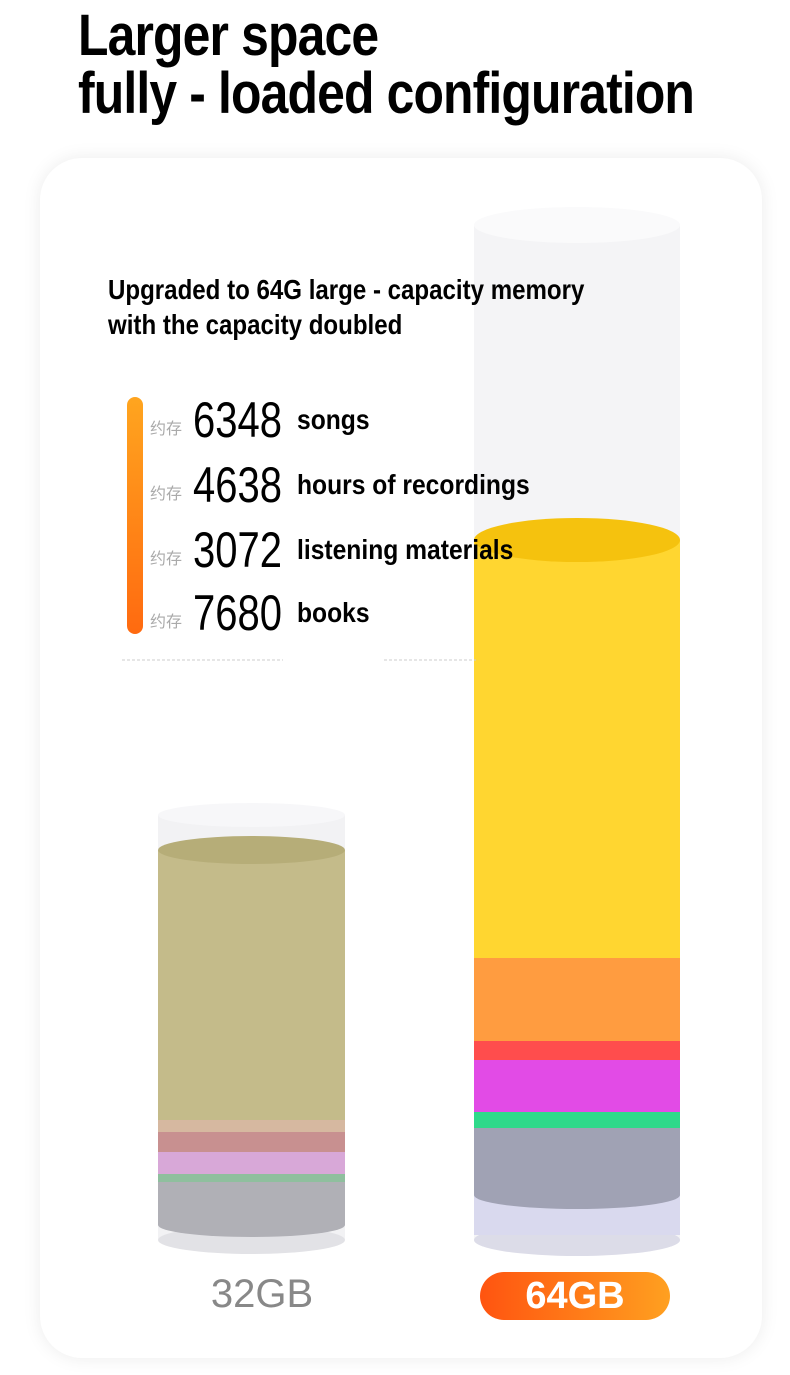 Image resolution: width=790 pixels, height=1375 pixels. Describe the element at coordinates (575, 1296) in the screenshot. I see `capacity-badge: 64GB` at that location.